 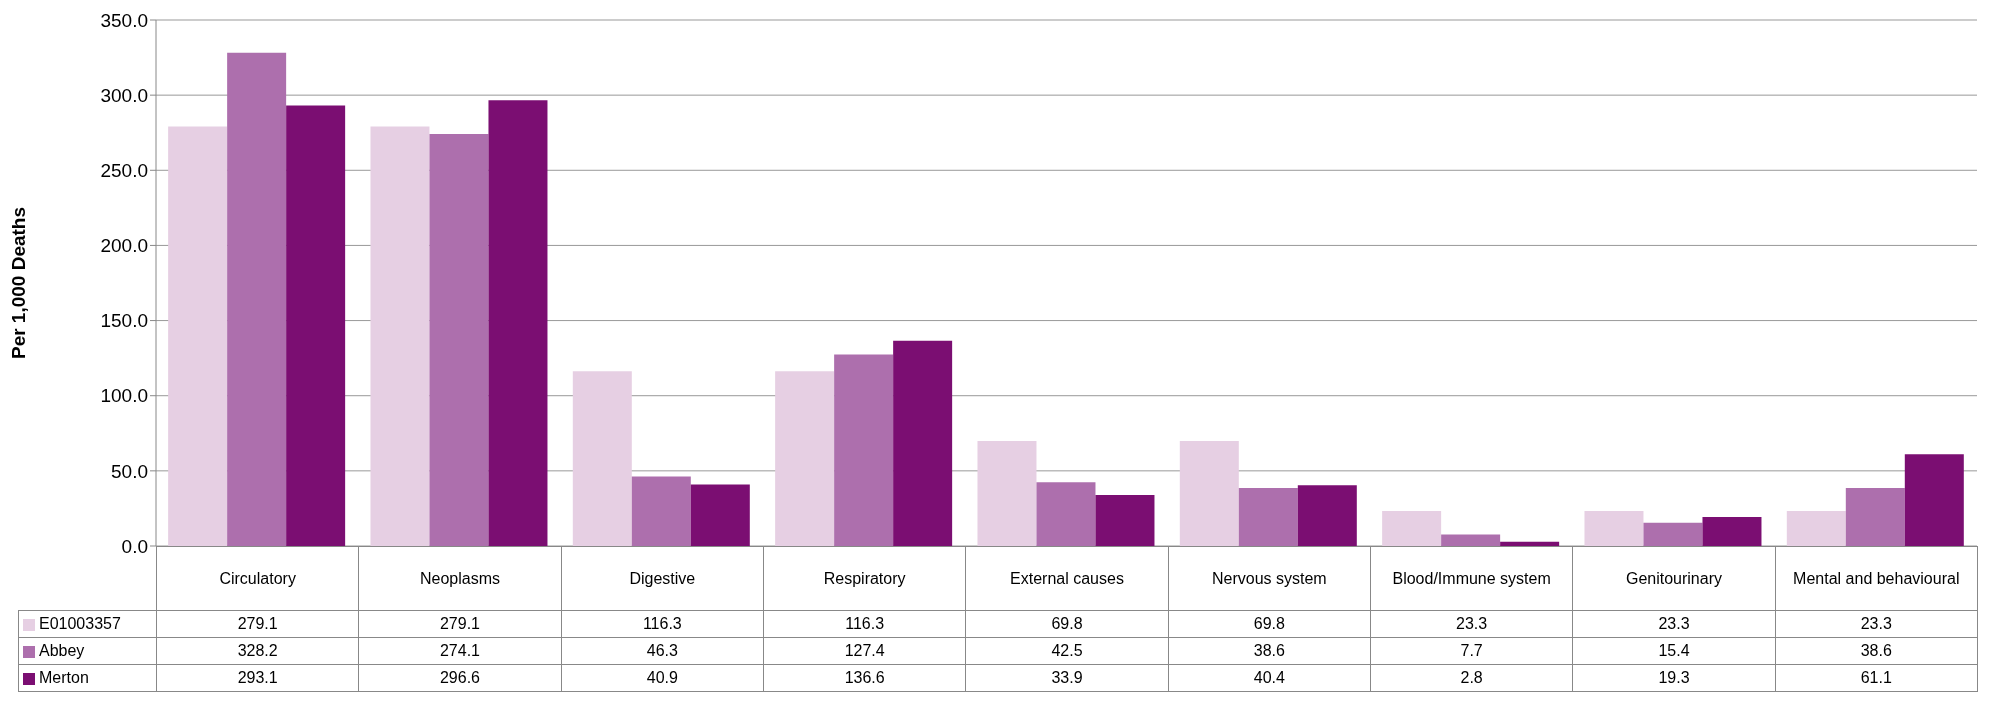 What do you see at coordinates (1067, 678) in the screenshot?
I see `data-label: 33.9` at bounding box center [1067, 678].